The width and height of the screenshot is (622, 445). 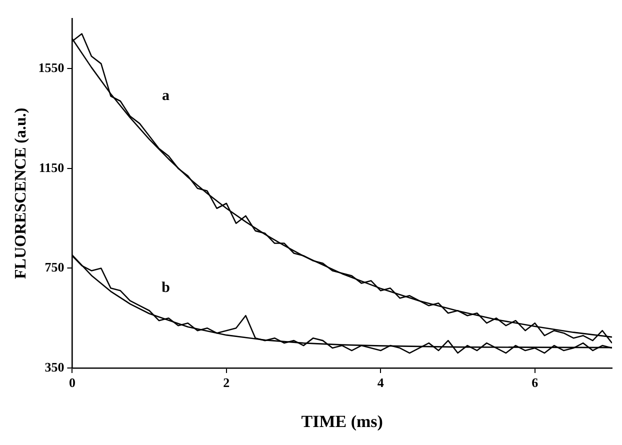 I want to click on annotation: b, so click(x=166, y=288).